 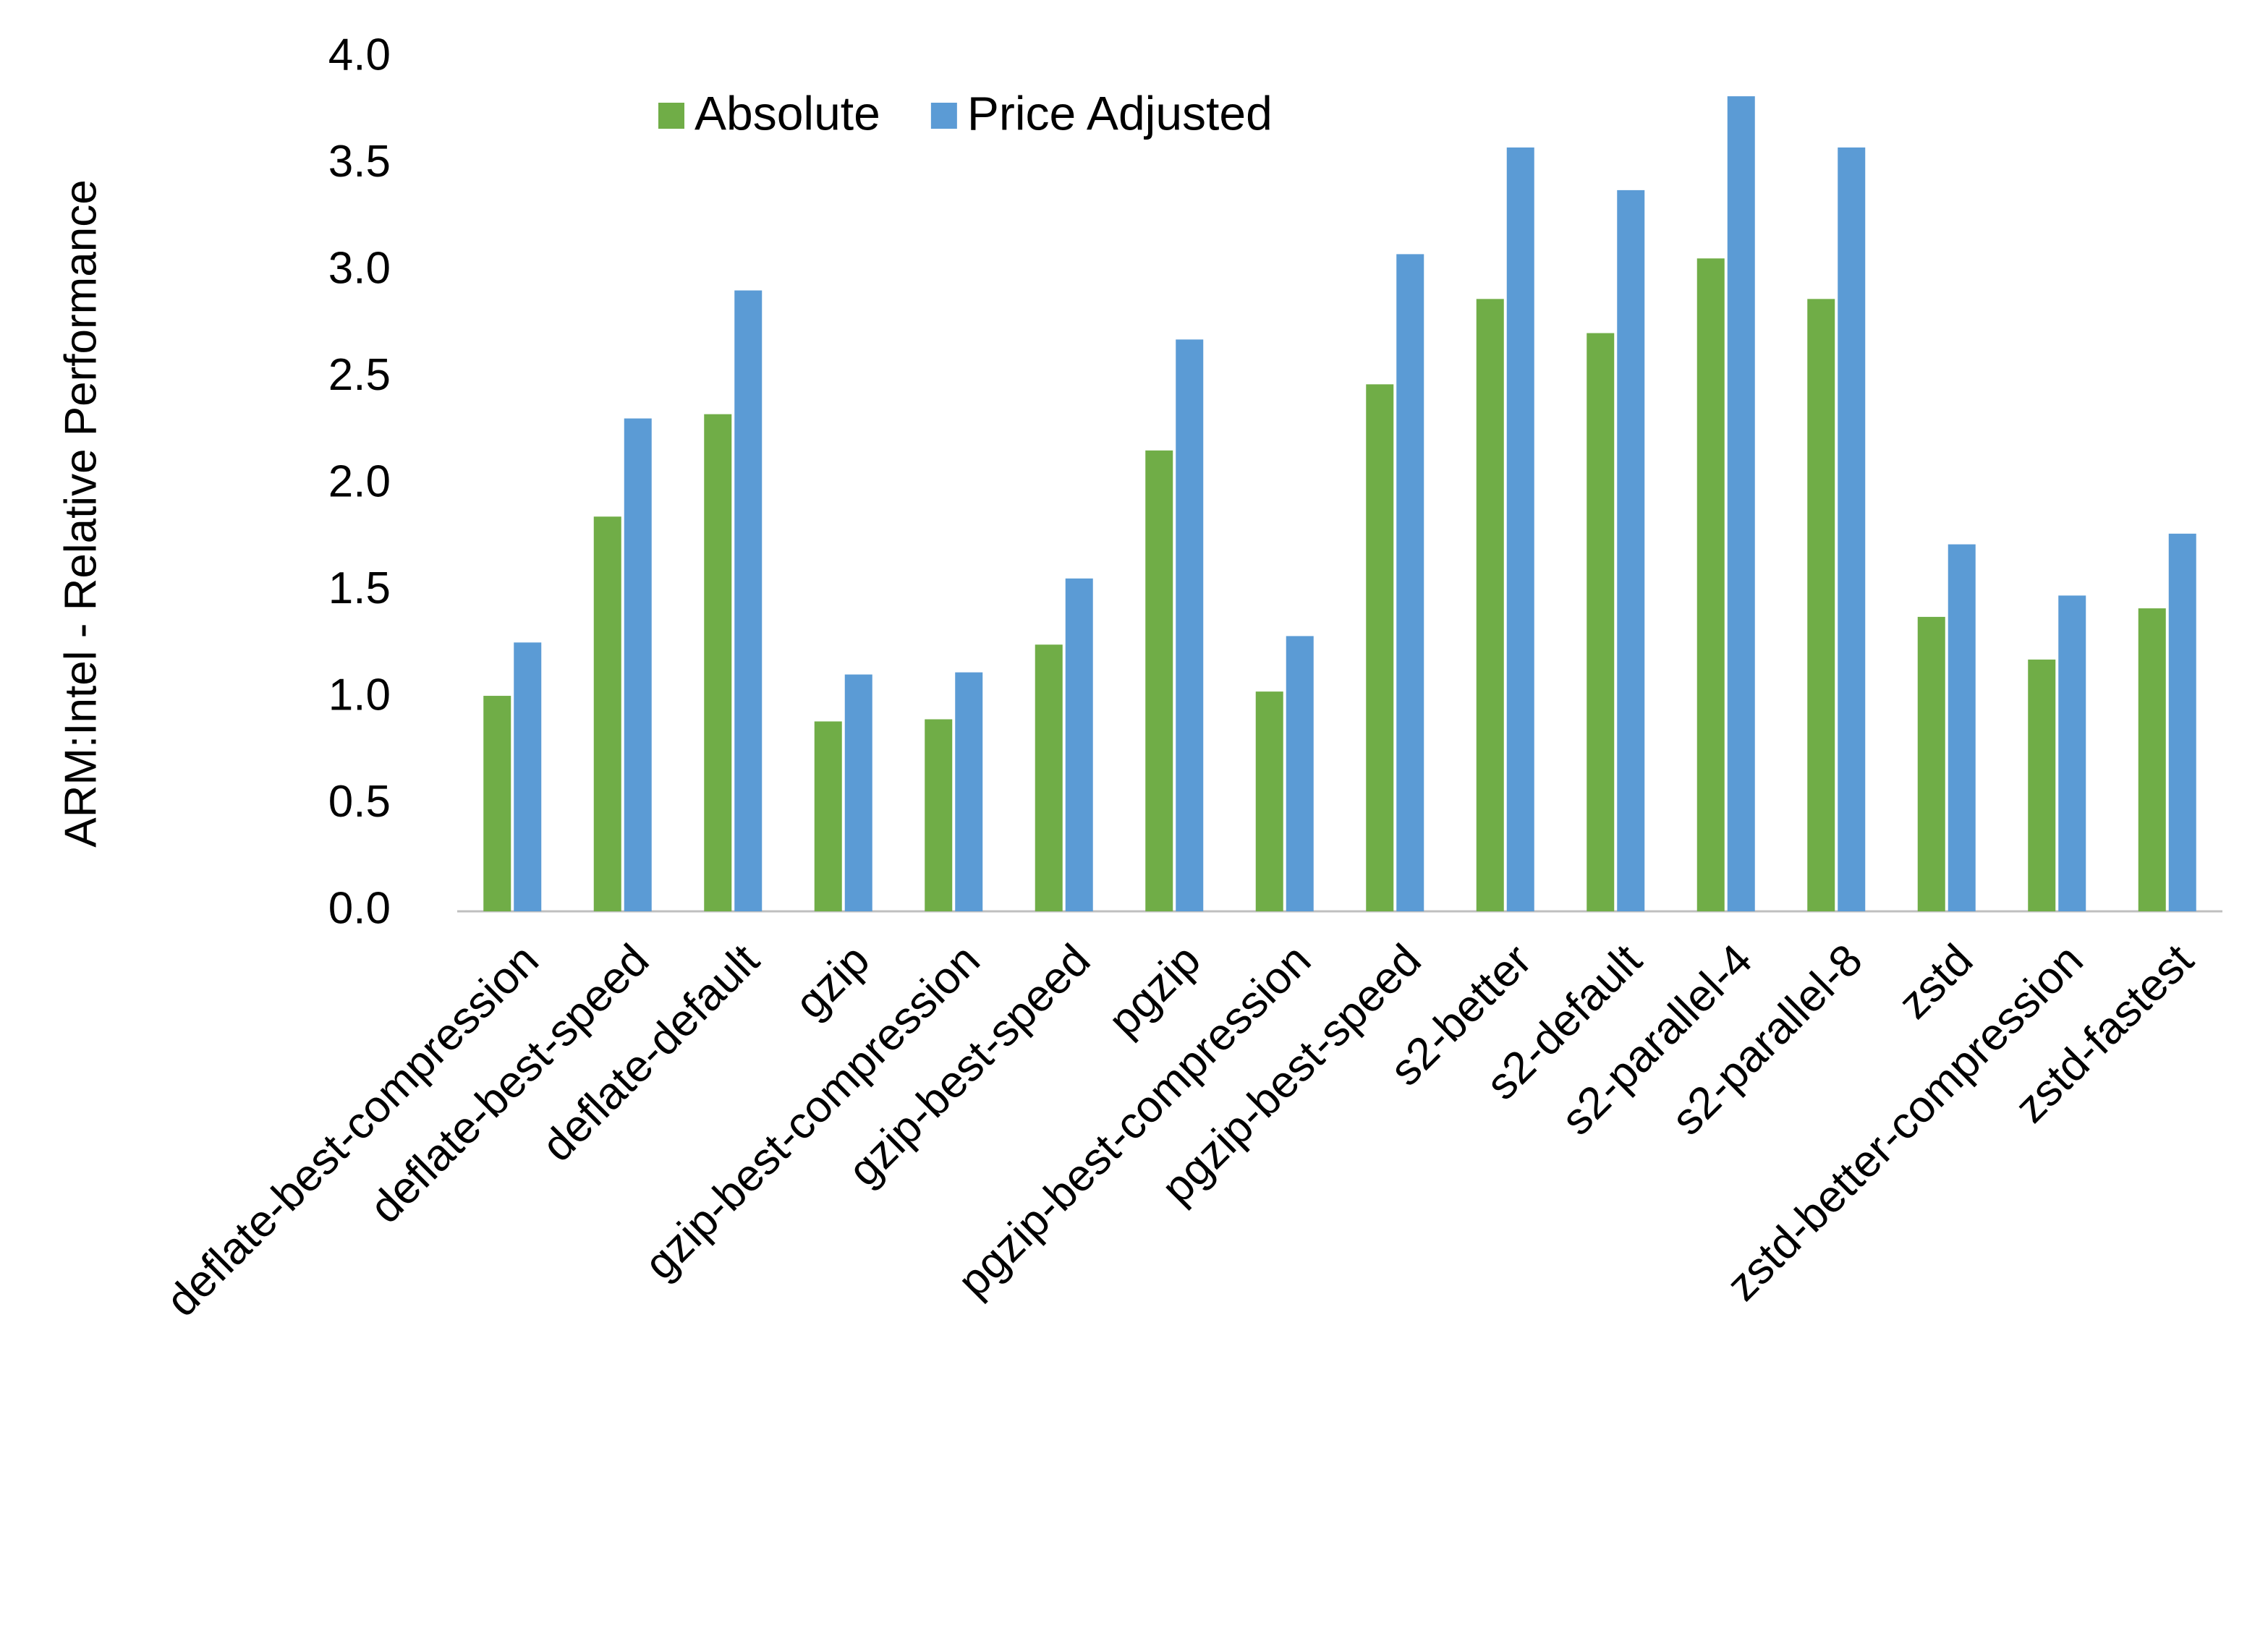 What do you see at coordinates (359, 268) in the screenshot?
I see `y-tick-label: 3.0` at bounding box center [359, 268].